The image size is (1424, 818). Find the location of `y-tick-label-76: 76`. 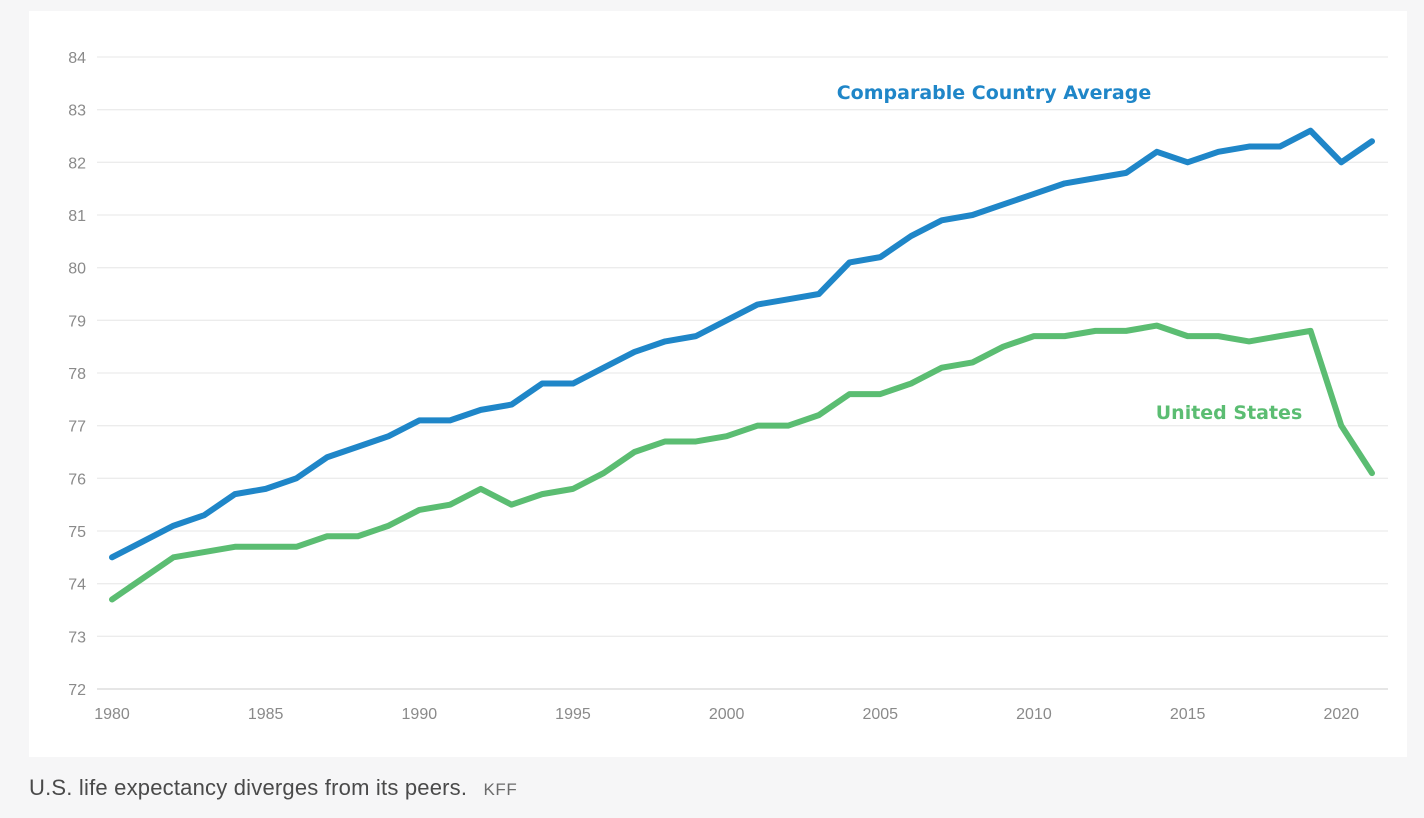

y-tick-label-76: 76 is located at coordinates (77, 479).